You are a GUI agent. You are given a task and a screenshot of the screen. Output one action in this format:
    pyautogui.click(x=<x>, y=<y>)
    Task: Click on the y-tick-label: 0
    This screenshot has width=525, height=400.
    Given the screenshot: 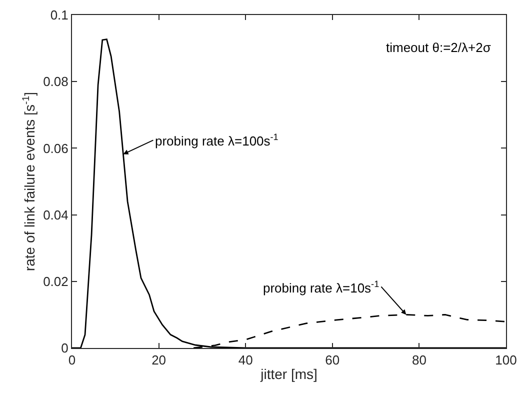 What is the action you would take?
    pyautogui.click(x=64, y=348)
    